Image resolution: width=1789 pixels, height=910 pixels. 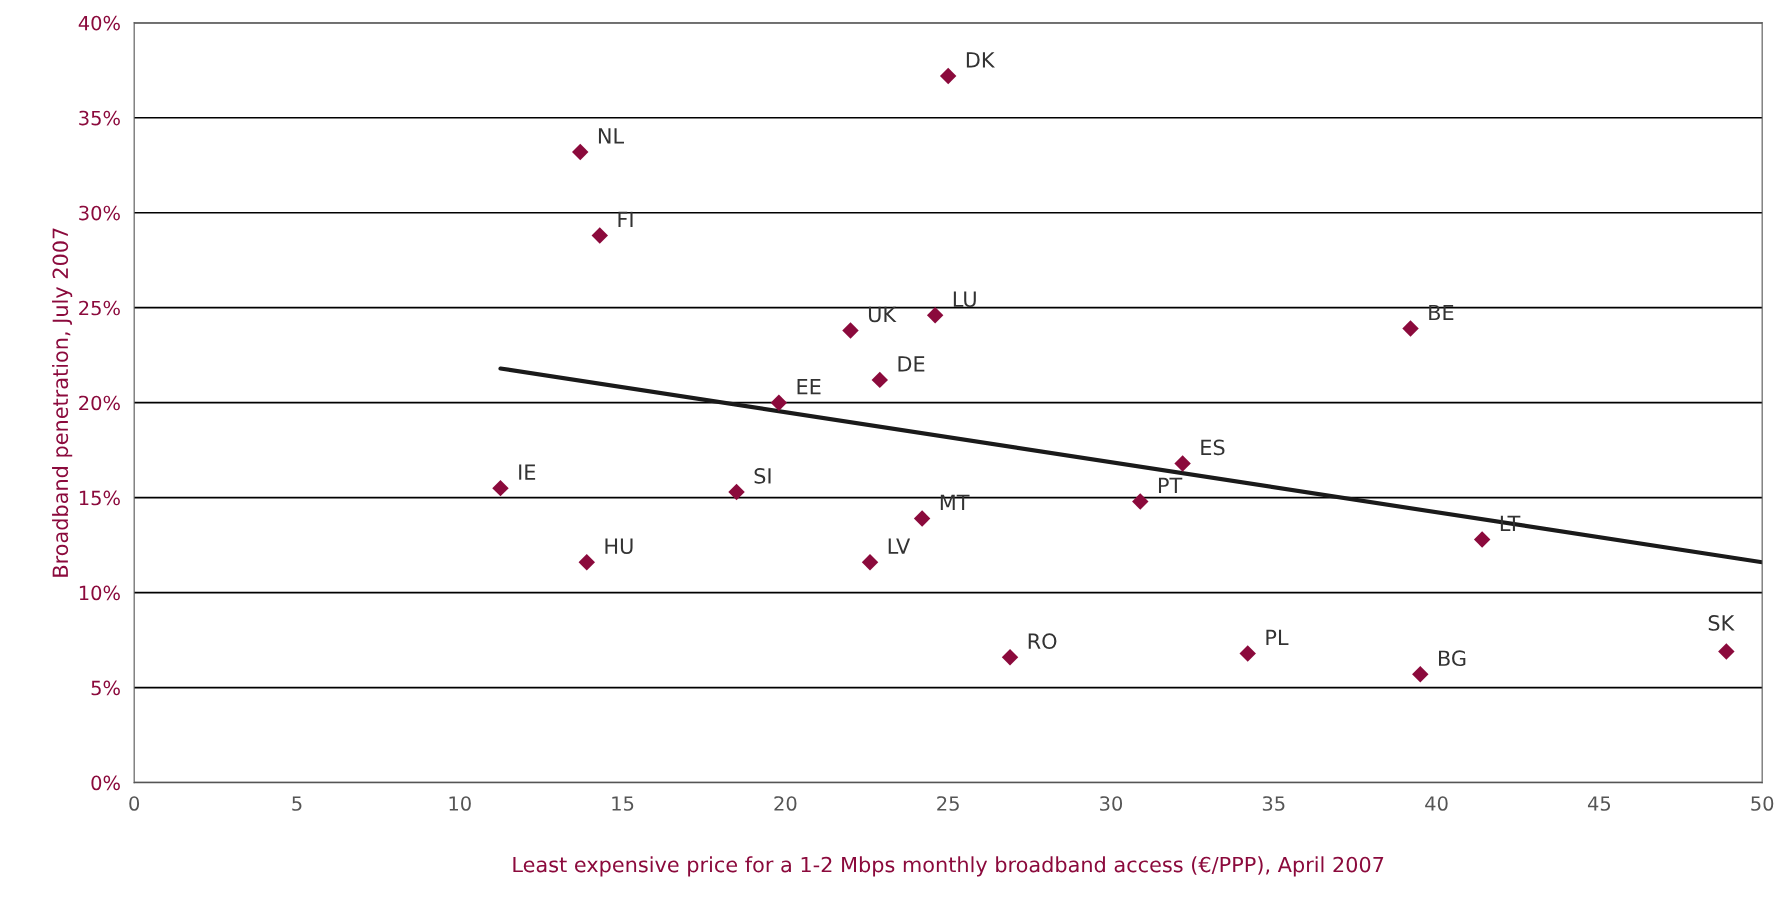 I want to click on y-tick-label: 10%, so click(x=99, y=593).